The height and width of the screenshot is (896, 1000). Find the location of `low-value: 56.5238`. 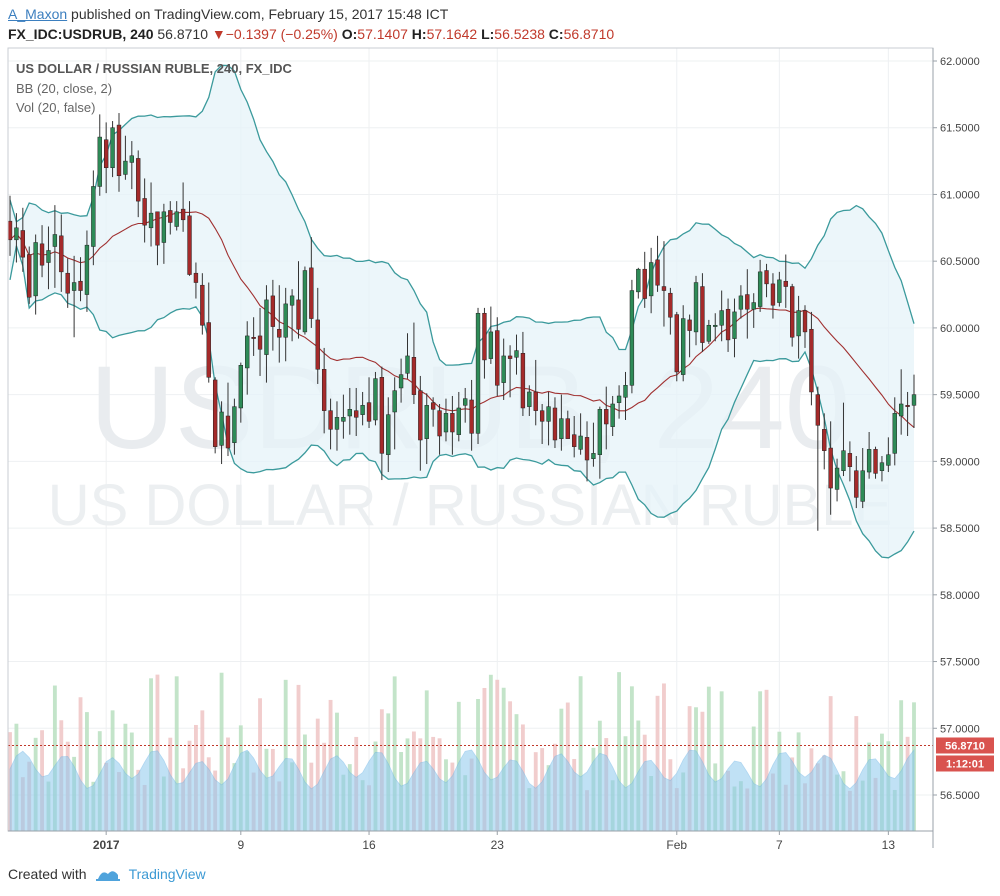

low-value: 56.5238 is located at coordinates (519, 34).